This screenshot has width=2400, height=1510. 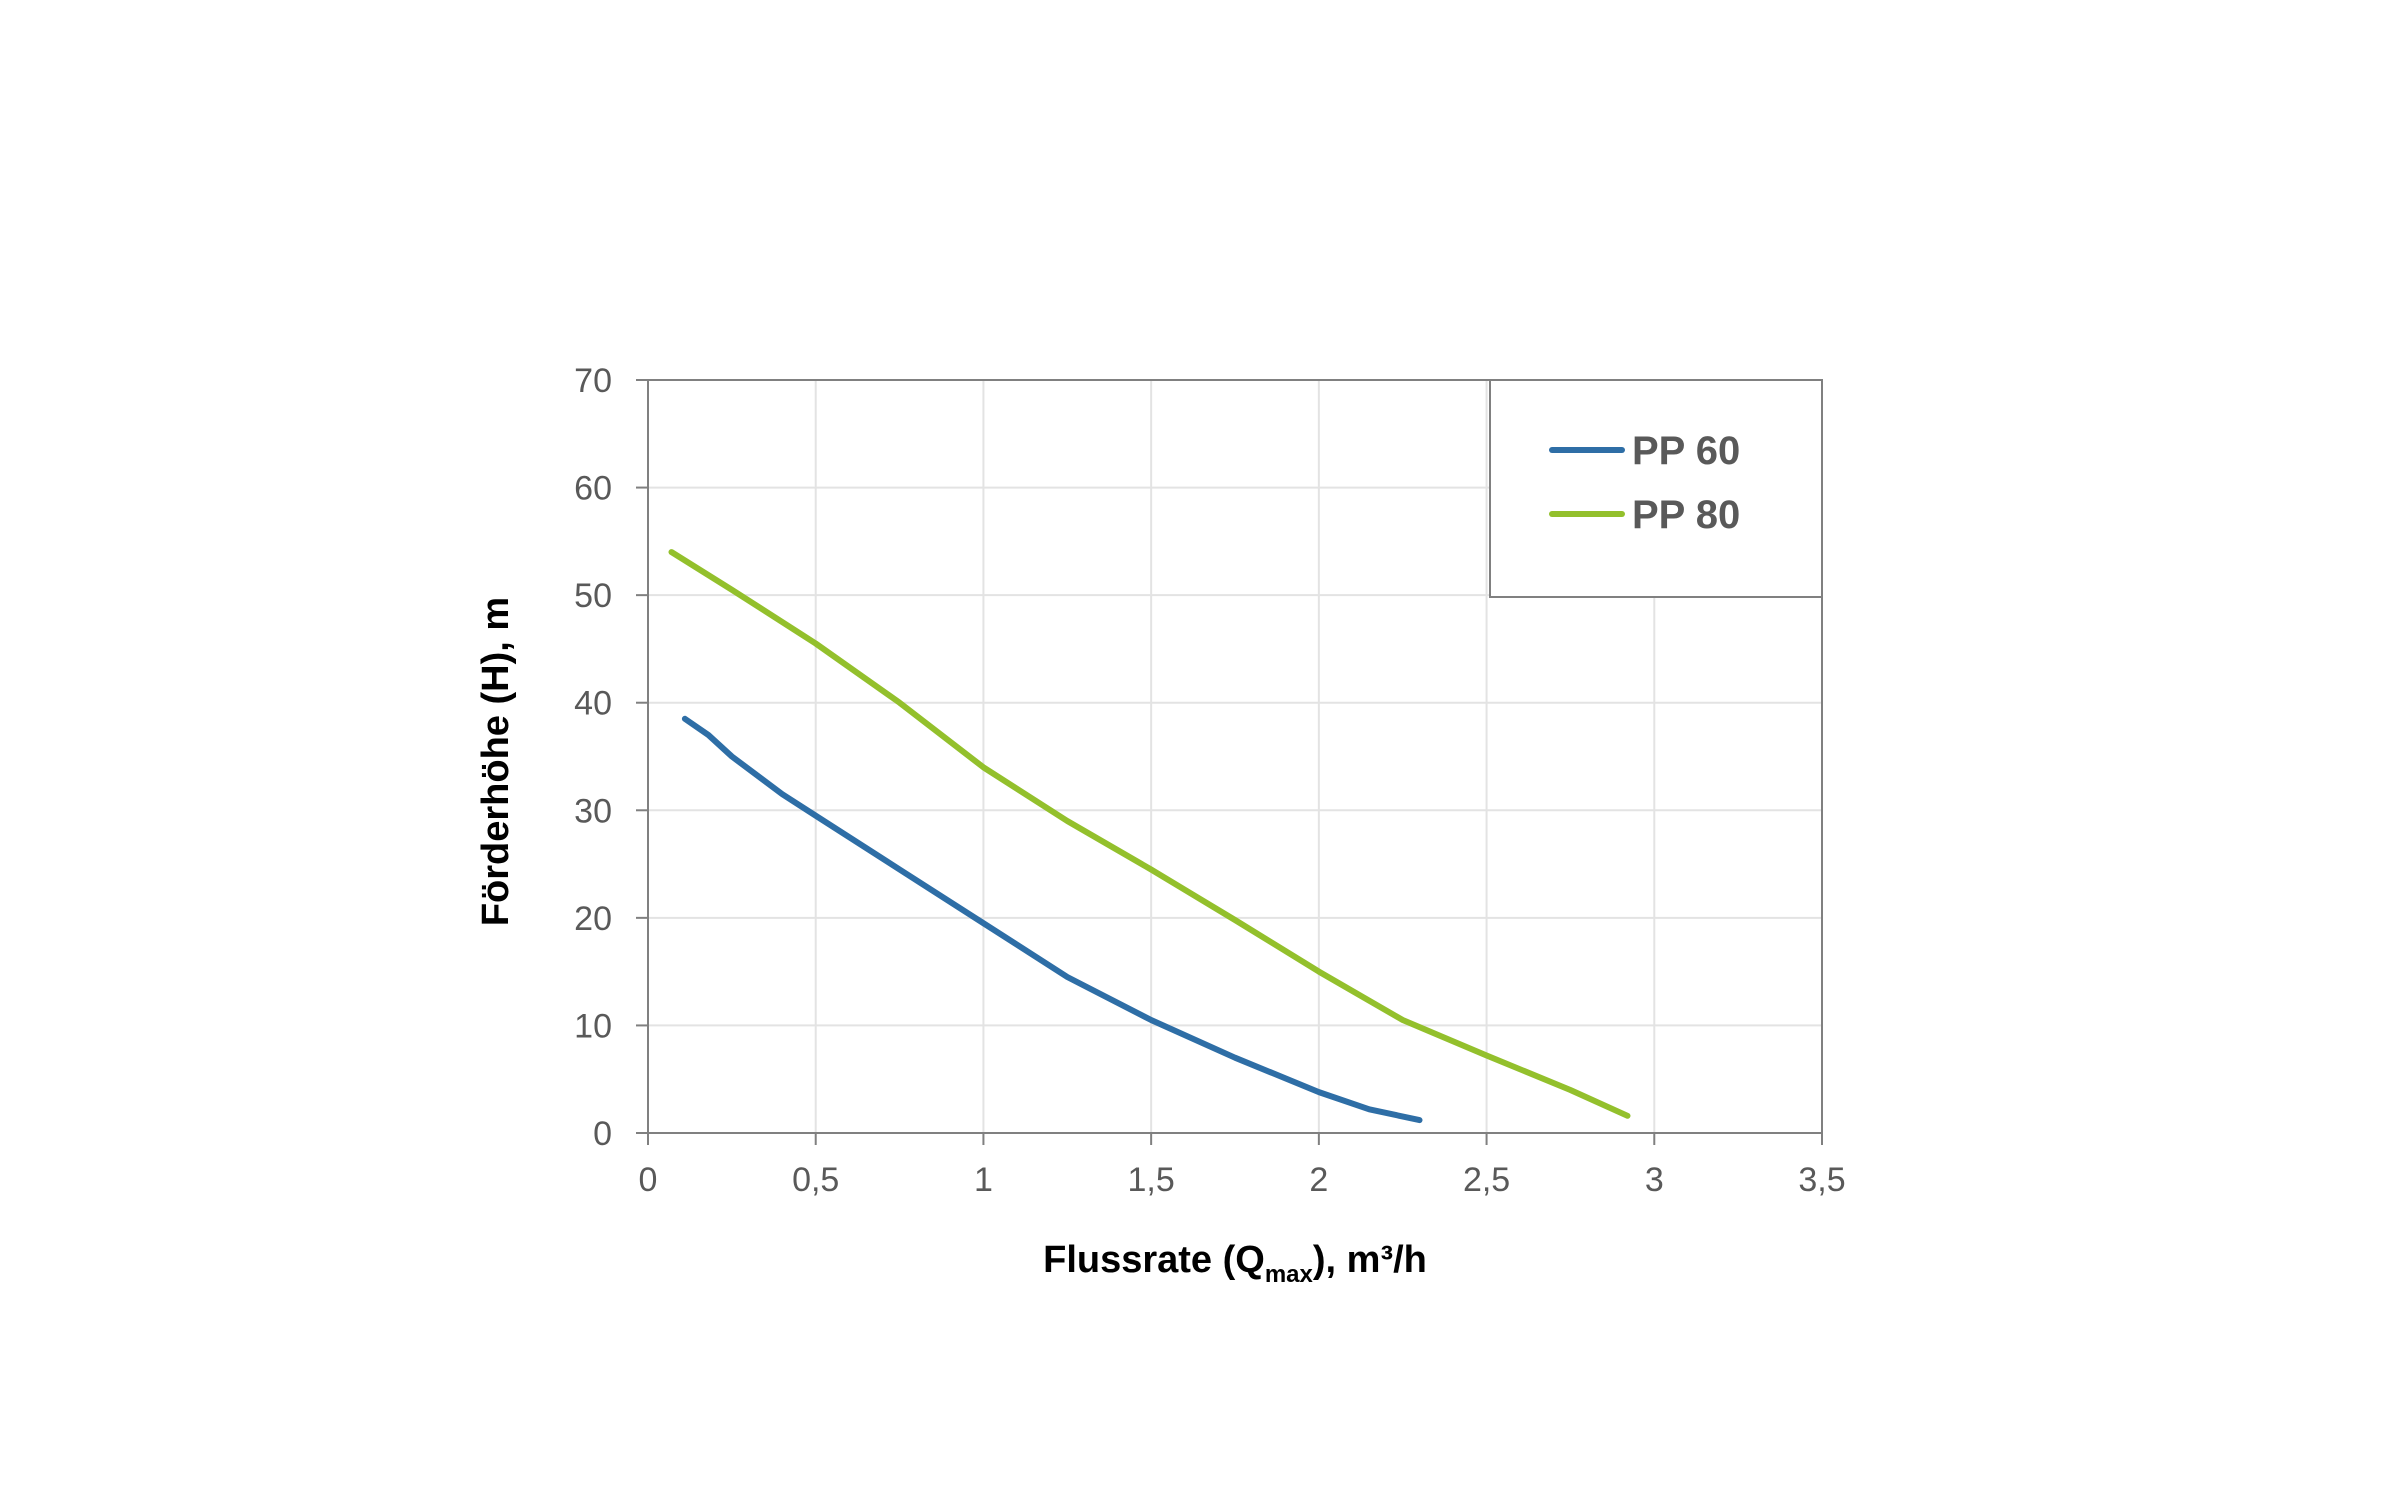 I want to click on legend-box, so click(x=1656, y=488).